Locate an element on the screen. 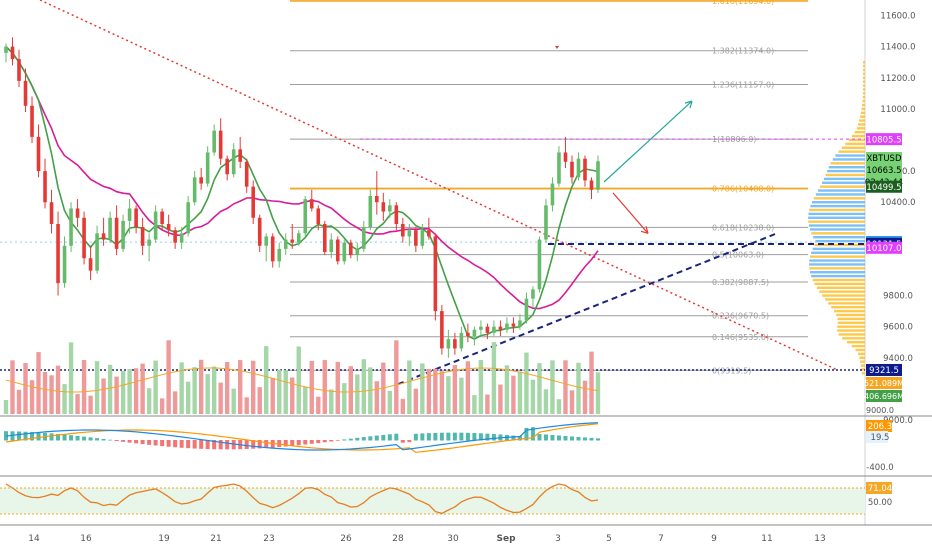 The image size is (932, 554). rsi-line is located at coordinates (302, 499).